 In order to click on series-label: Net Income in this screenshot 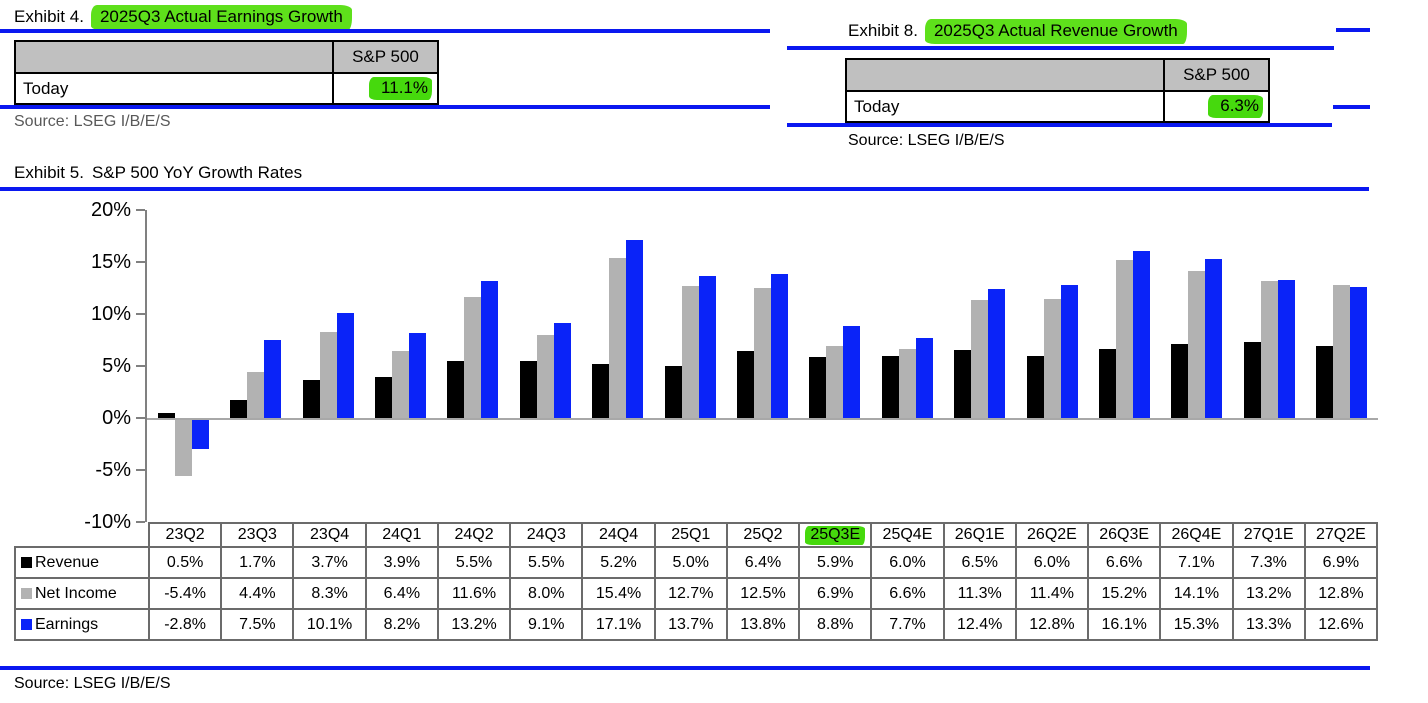, I will do `click(76, 593)`.